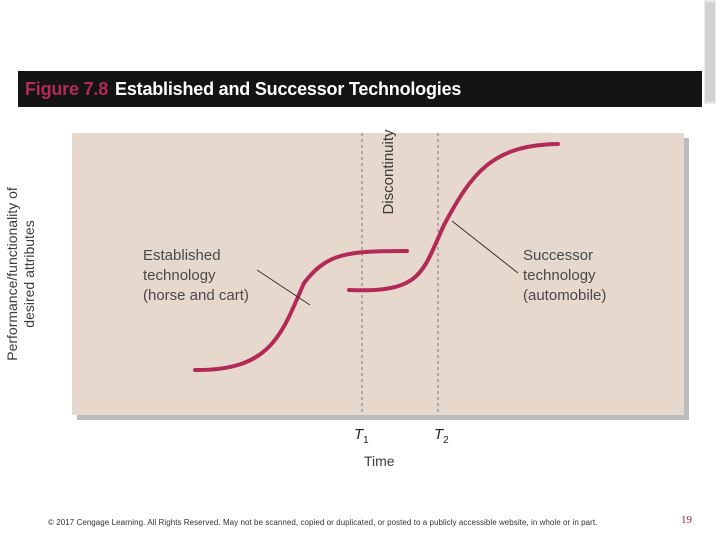 The height and width of the screenshot is (540, 720). What do you see at coordinates (441, 436) in the screenshot?
I see `tick-t2: T2` at bounding box center [441, 436].